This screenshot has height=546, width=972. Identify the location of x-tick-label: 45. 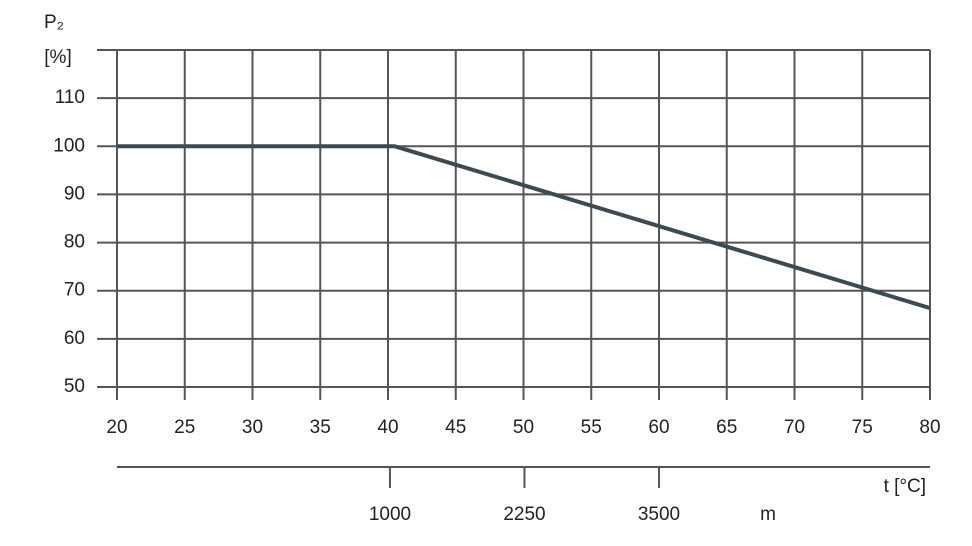
(455, 427).